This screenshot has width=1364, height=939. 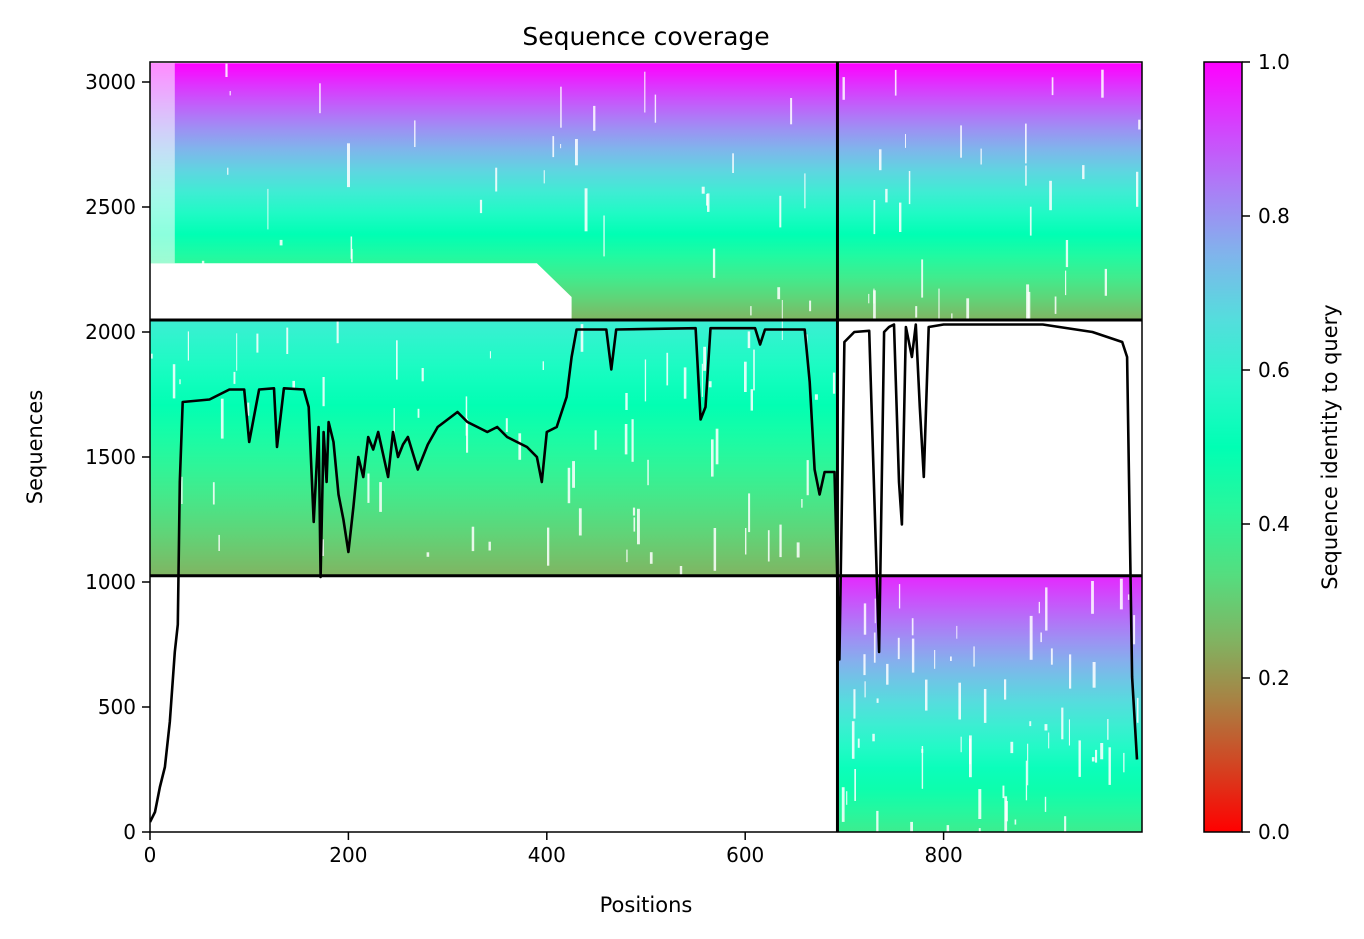 I want to click on x-tick-label: 600, so click(x=745, y=855).